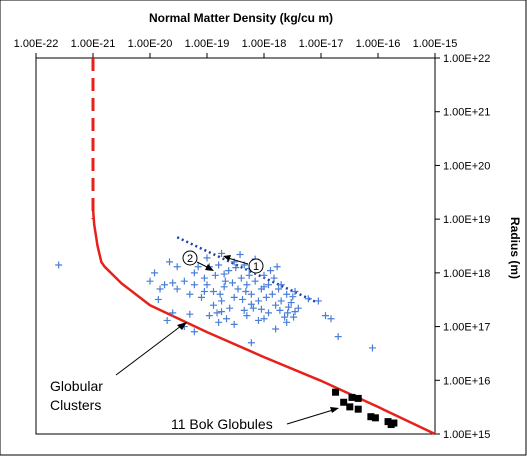 The image size is (527, 456). Describe the element at coordinates (466, 274) in the screenshot. I see `y-tick-label: 1.00E+18` at that location.